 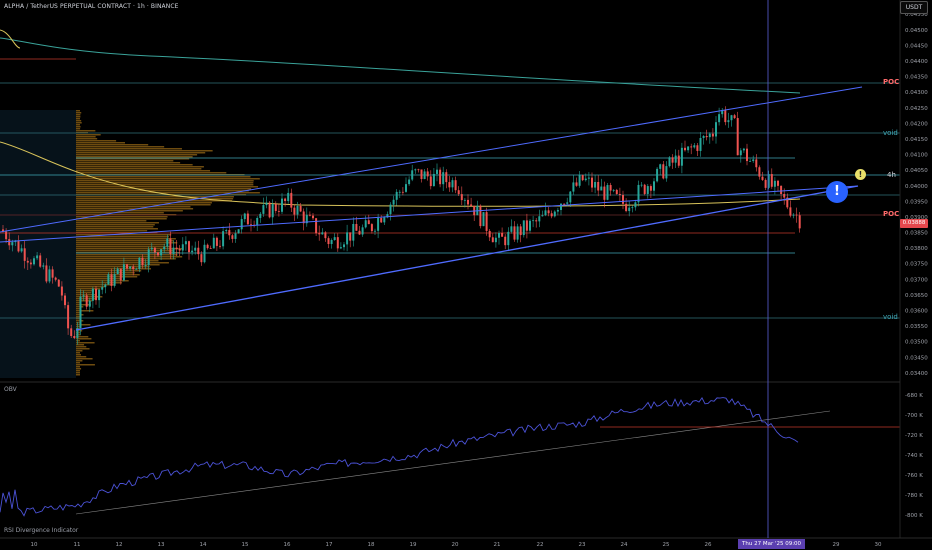 I want to click on alert-icon: !, so click(x=837, y=192).